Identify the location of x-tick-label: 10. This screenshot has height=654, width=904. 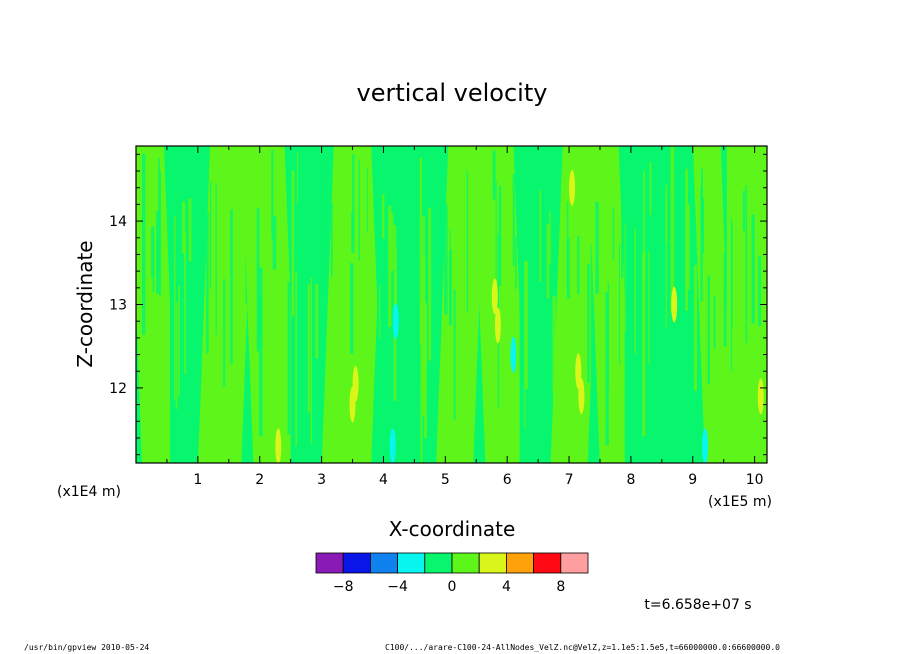
(755, 480).